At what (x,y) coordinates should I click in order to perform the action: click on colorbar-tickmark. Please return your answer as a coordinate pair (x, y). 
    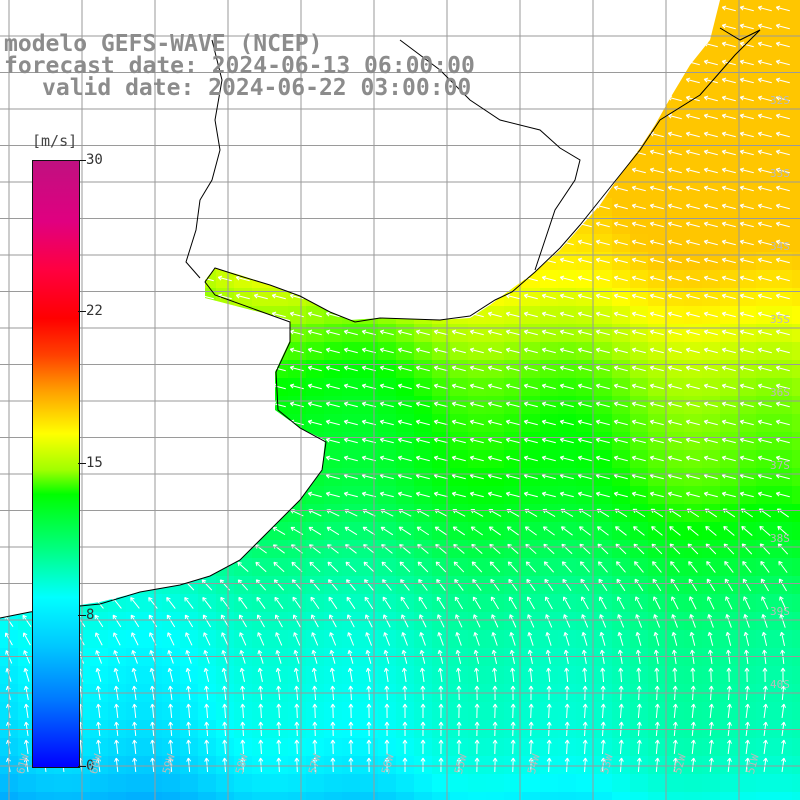
    Looking at the image, I should click on (82, 311).